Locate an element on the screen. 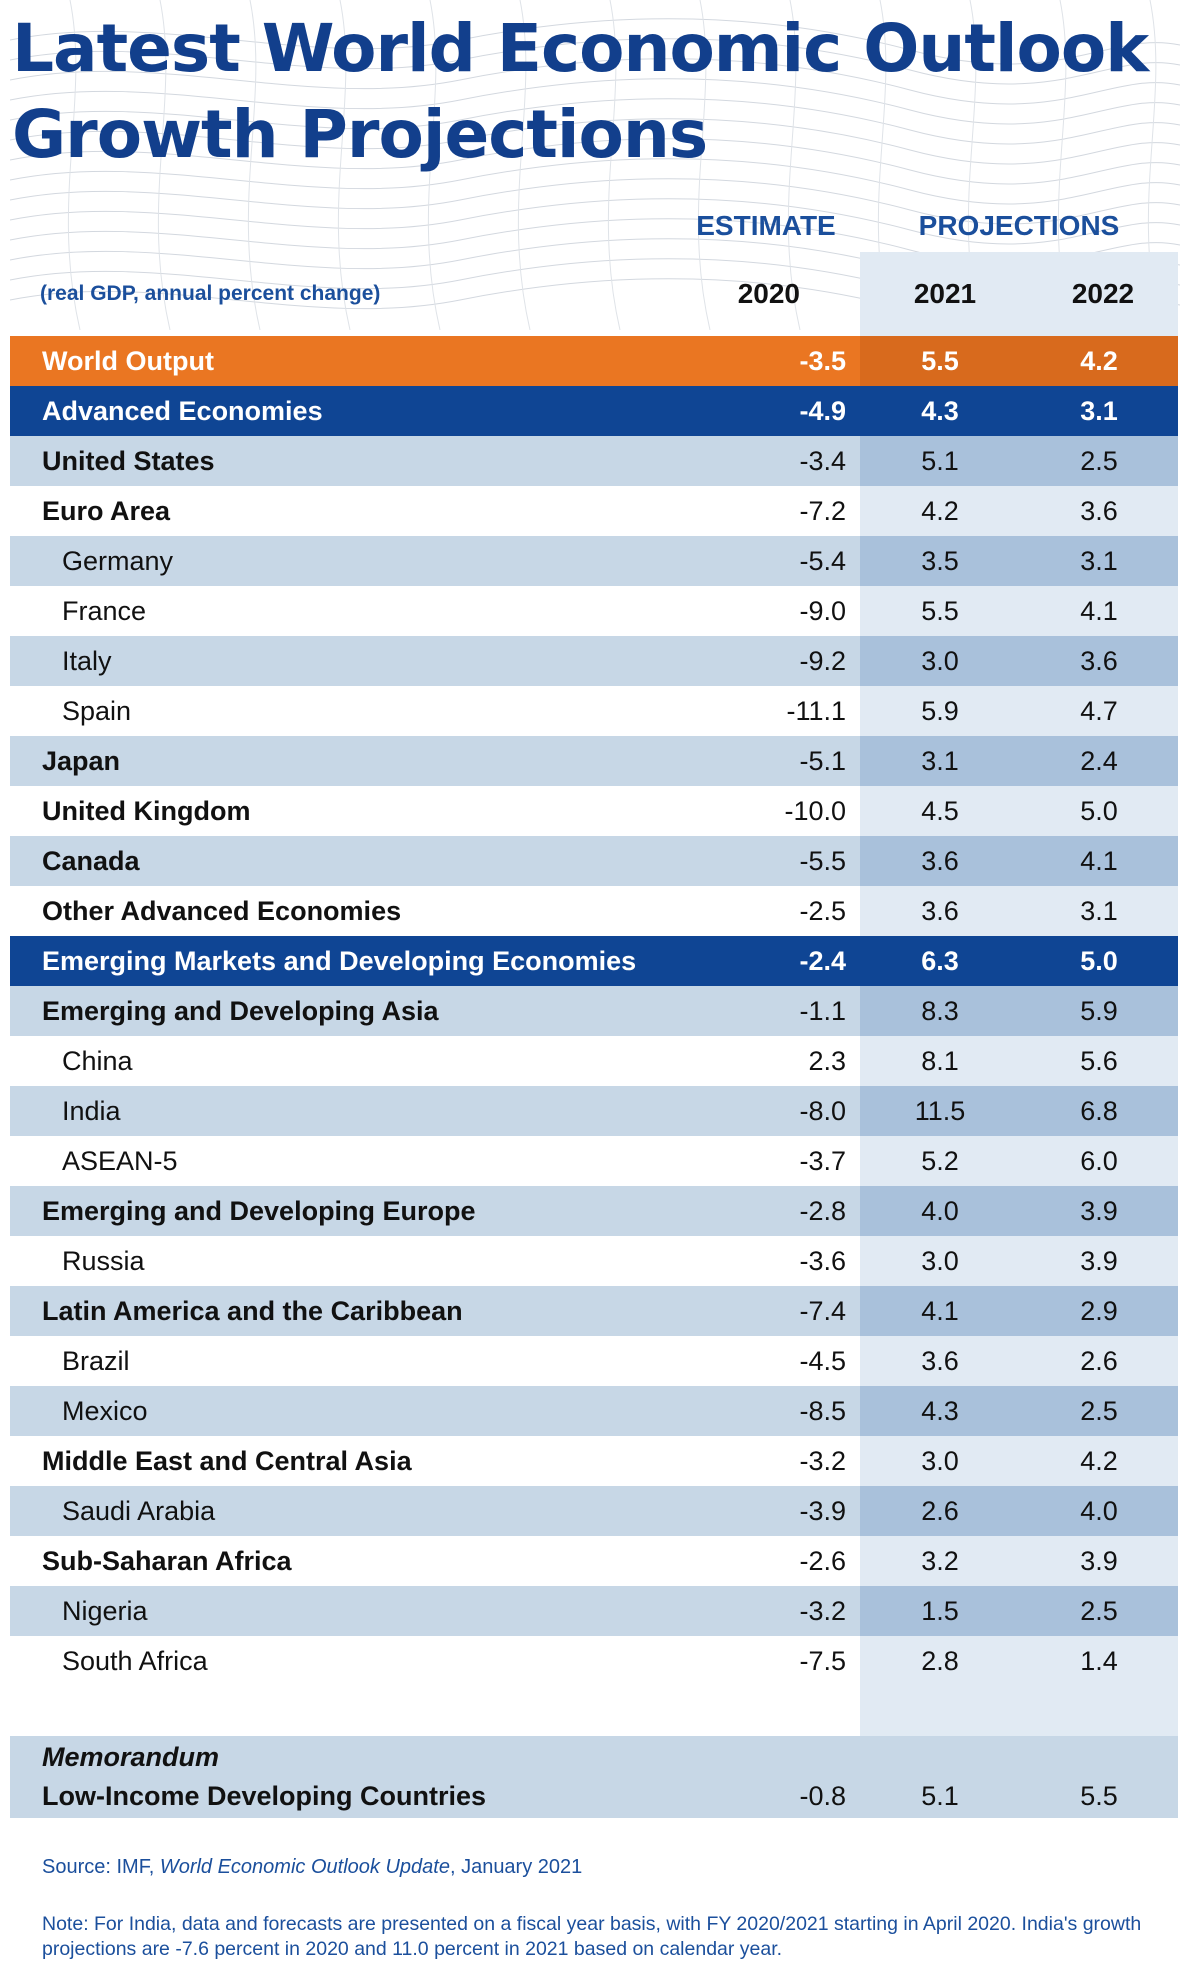  row-name: Mexico is located at coordinates (105, 1410).